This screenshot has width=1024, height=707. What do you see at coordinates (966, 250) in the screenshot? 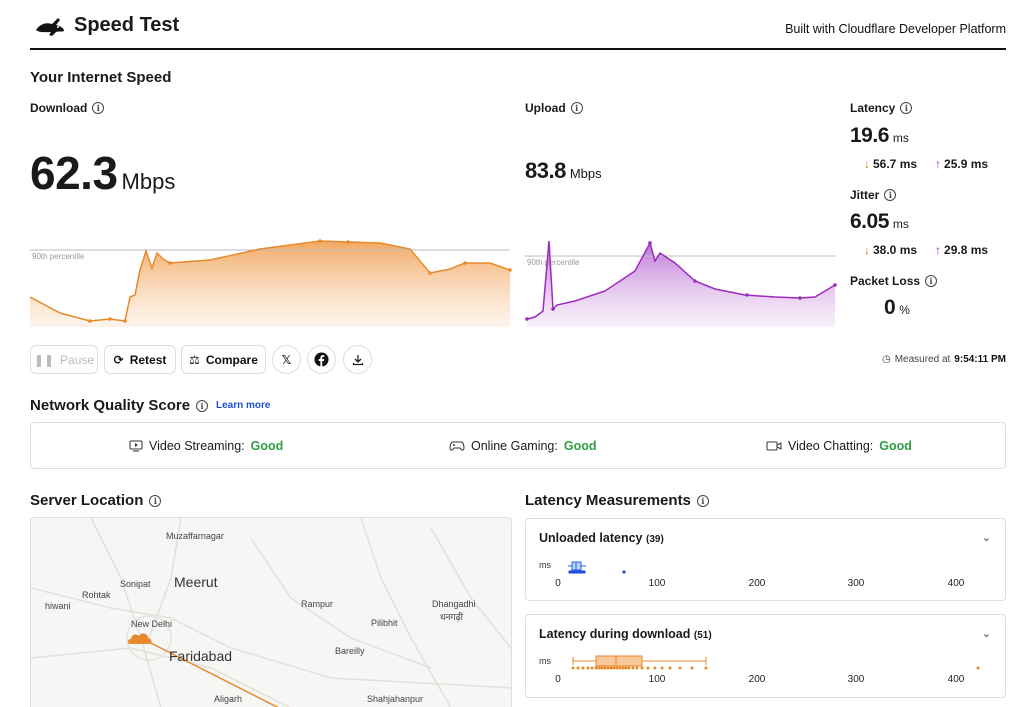
I see `jitter-up-value: 29.8 ms` at bounding box center [966, 250].